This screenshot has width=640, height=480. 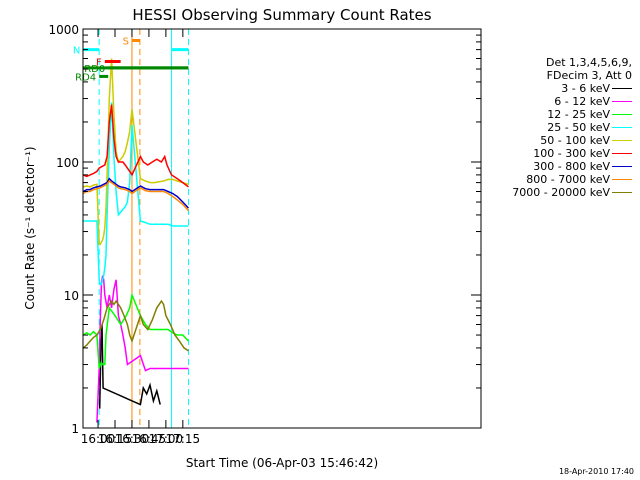 What do you see at coordinates (30, 227) in the screenshot?
I see `y-axis-label: Count Rate (s⁻¹ detector⁻¹)` at bounding box center [30, 227].